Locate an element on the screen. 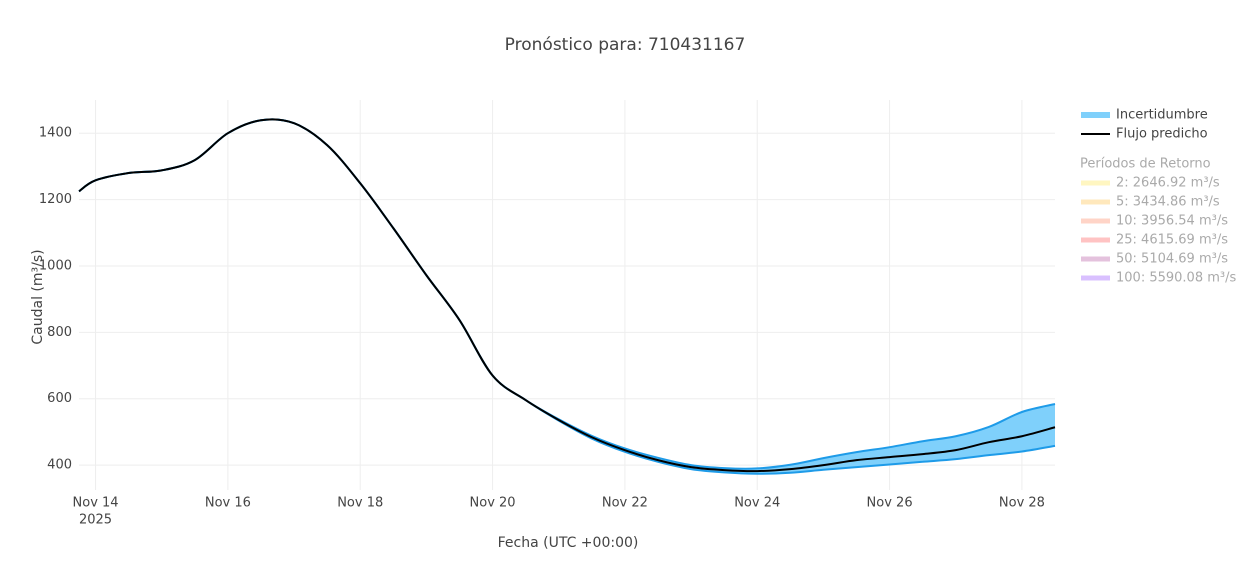 The image size is (1250, 575). y-tick-label: 800 is located at coordinates (59, 332).